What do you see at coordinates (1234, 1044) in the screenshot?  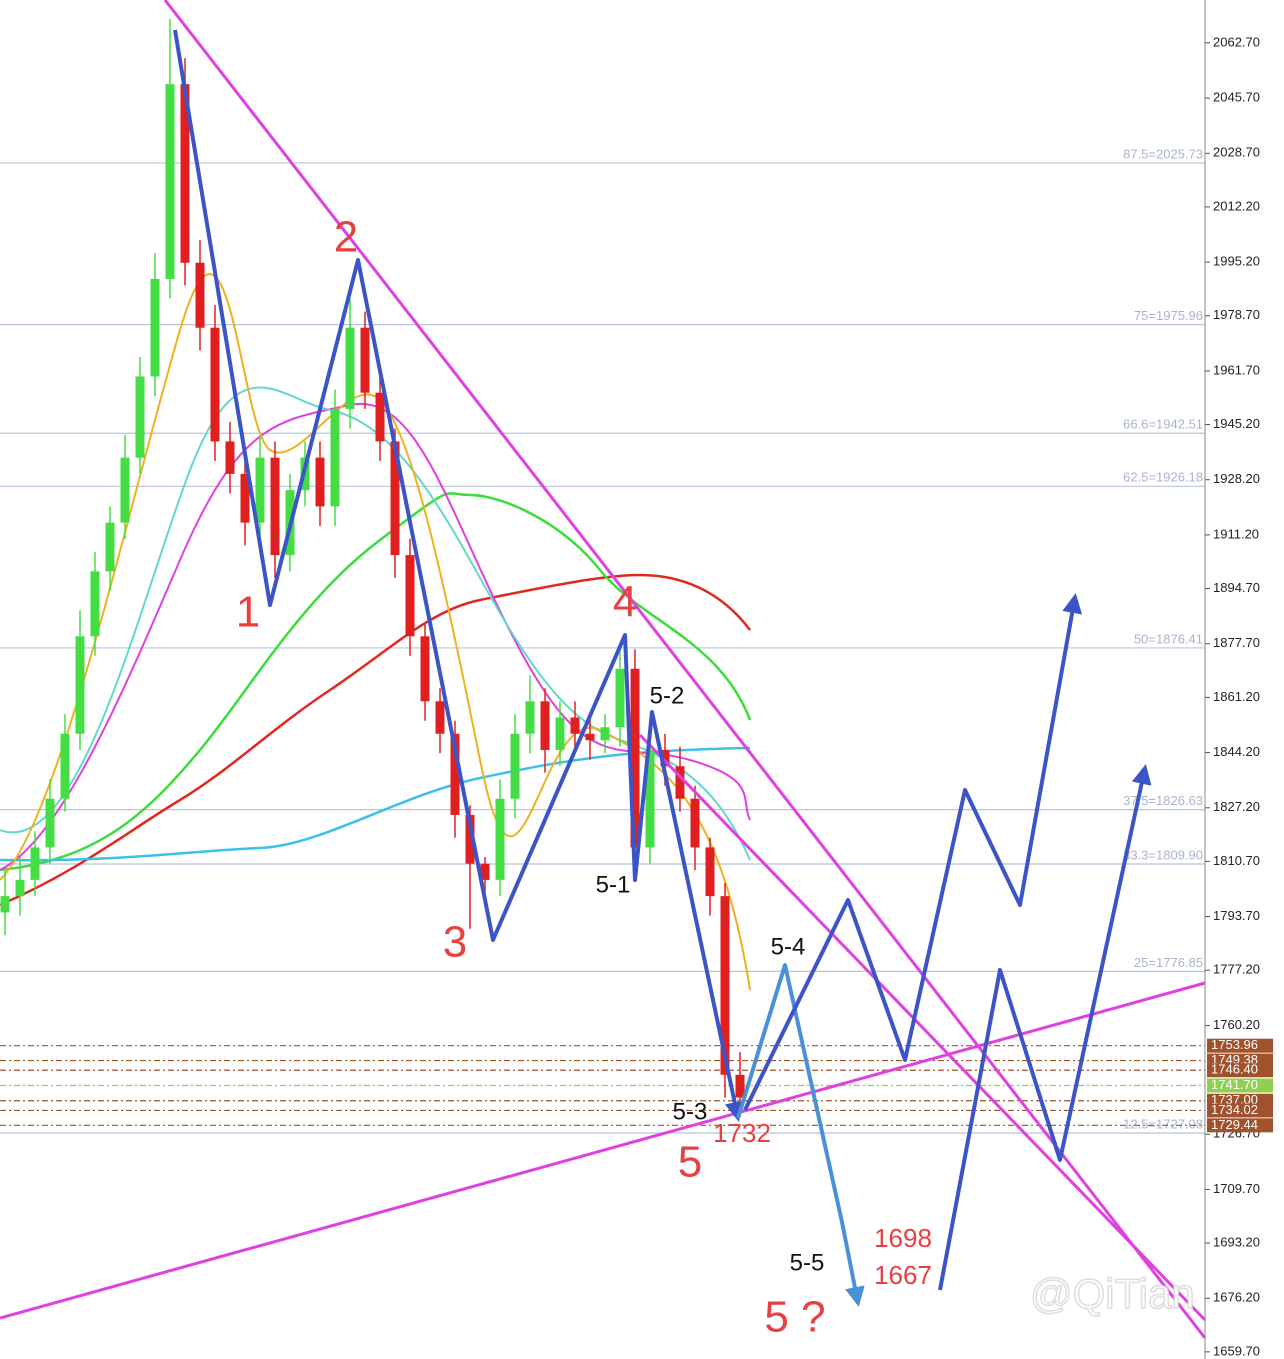 I see `price-box-label: 1753.96` at bounding box center [1234, 1044].